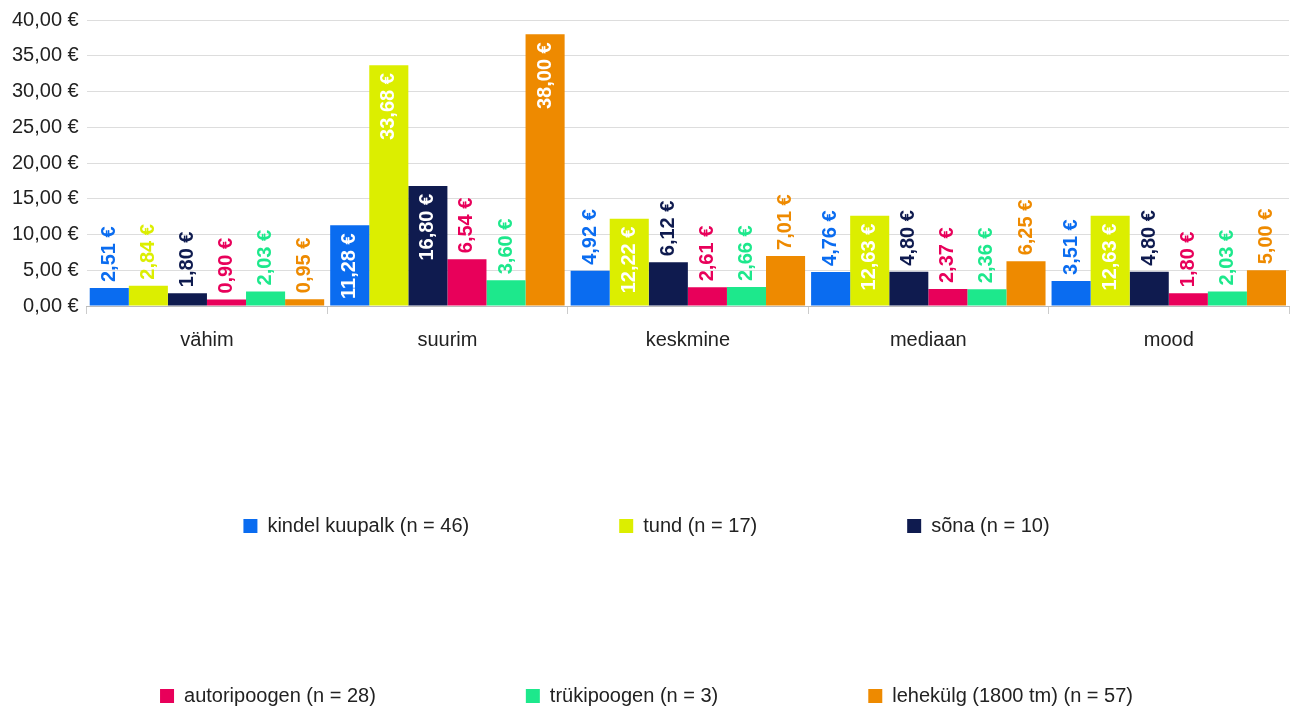  Describe the element at coordinates (368, 524) in the screenshot. I see `legend-label: kindel kuupalk (n = 46)` at that location.